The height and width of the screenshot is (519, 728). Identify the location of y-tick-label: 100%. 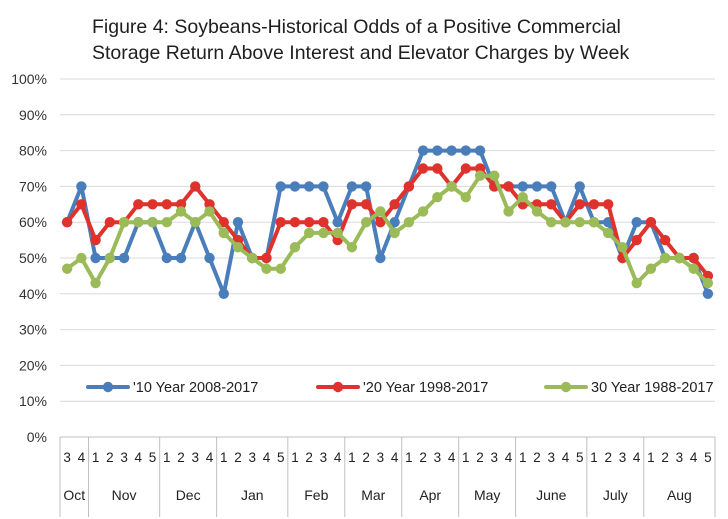
(29, 79).